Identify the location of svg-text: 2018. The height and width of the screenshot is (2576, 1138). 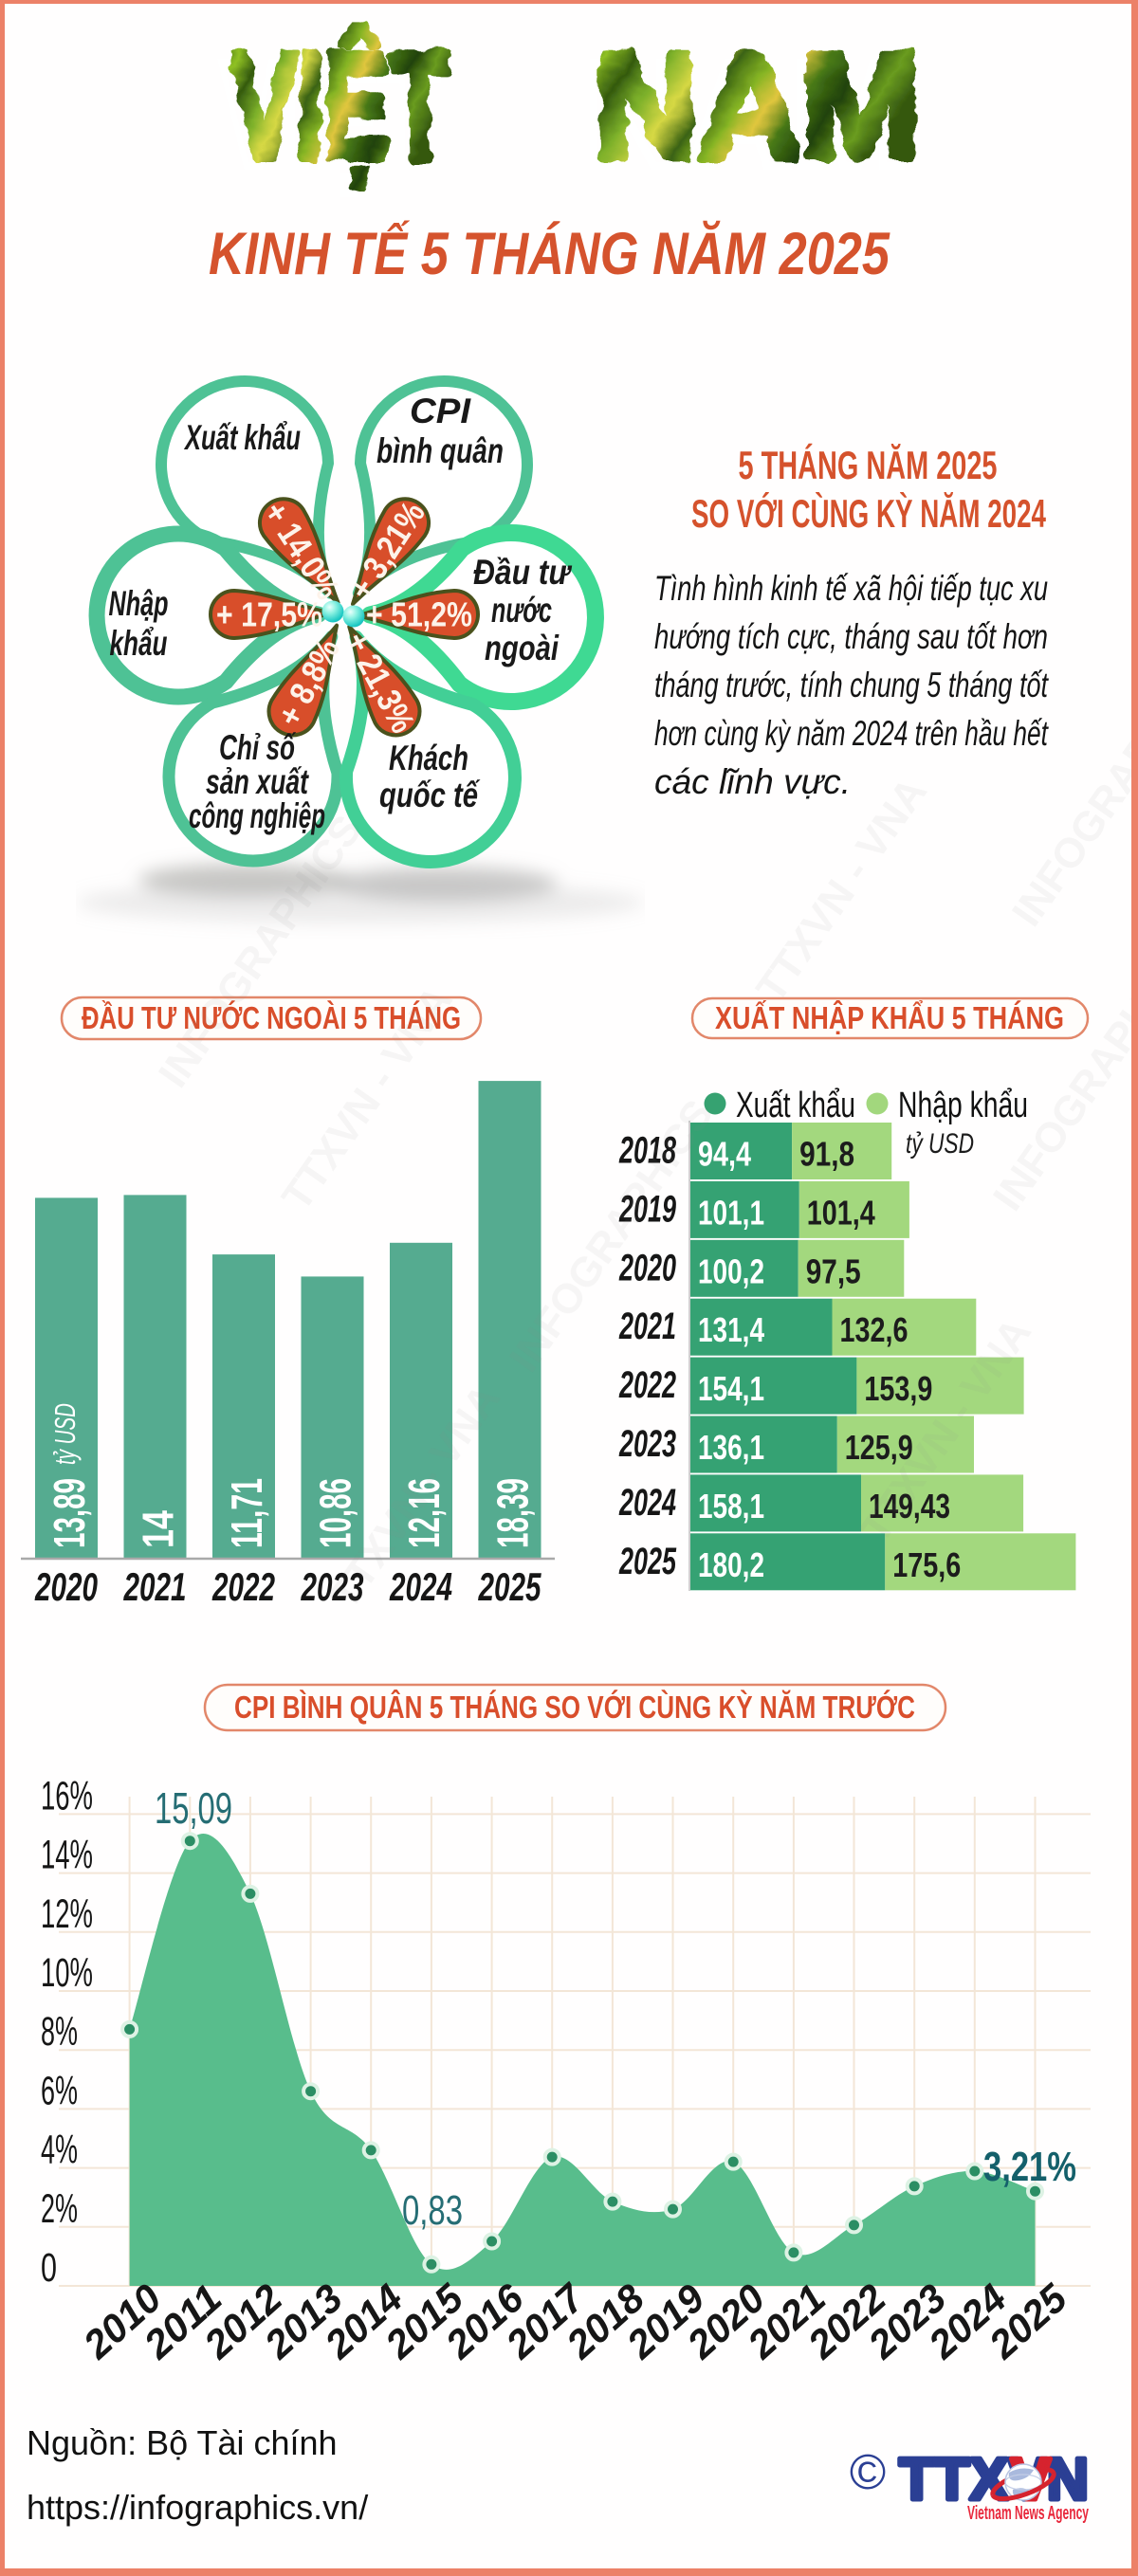
(647, 1151).